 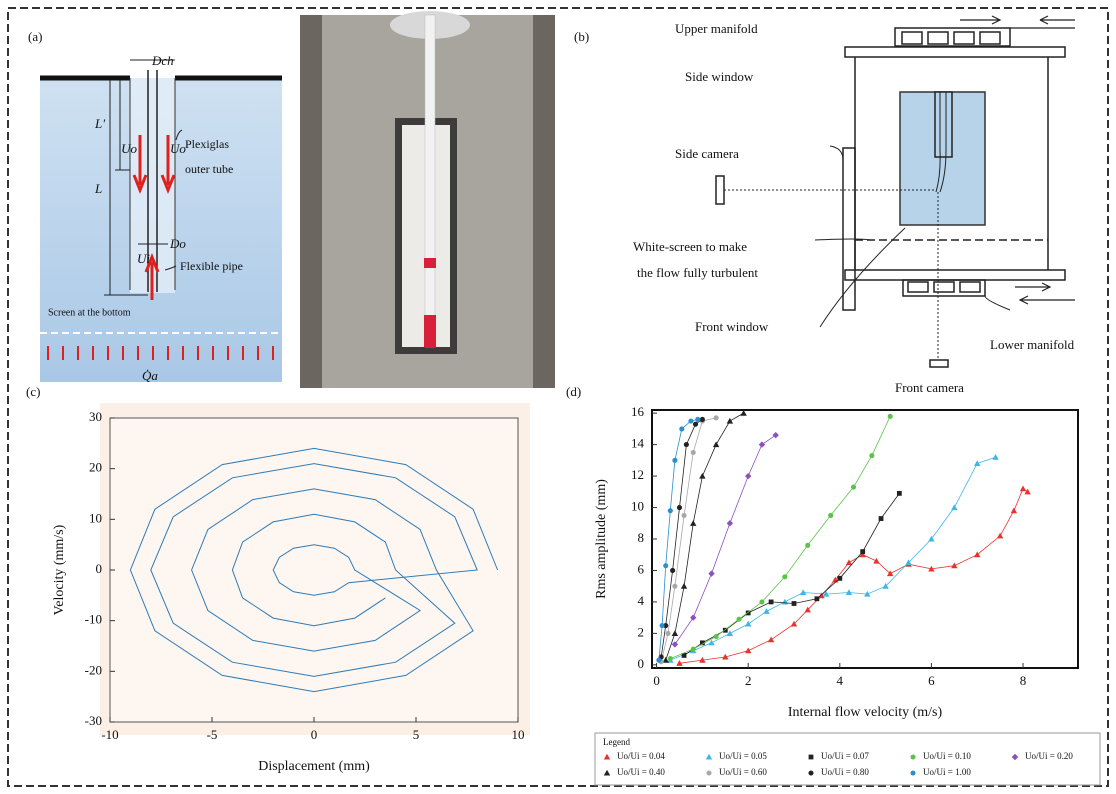 What do you see at coordinates (845, 756) in the screenshot?
I see `legend-label: Uo/Ui = 0.07` at bounding box center [845, 756].